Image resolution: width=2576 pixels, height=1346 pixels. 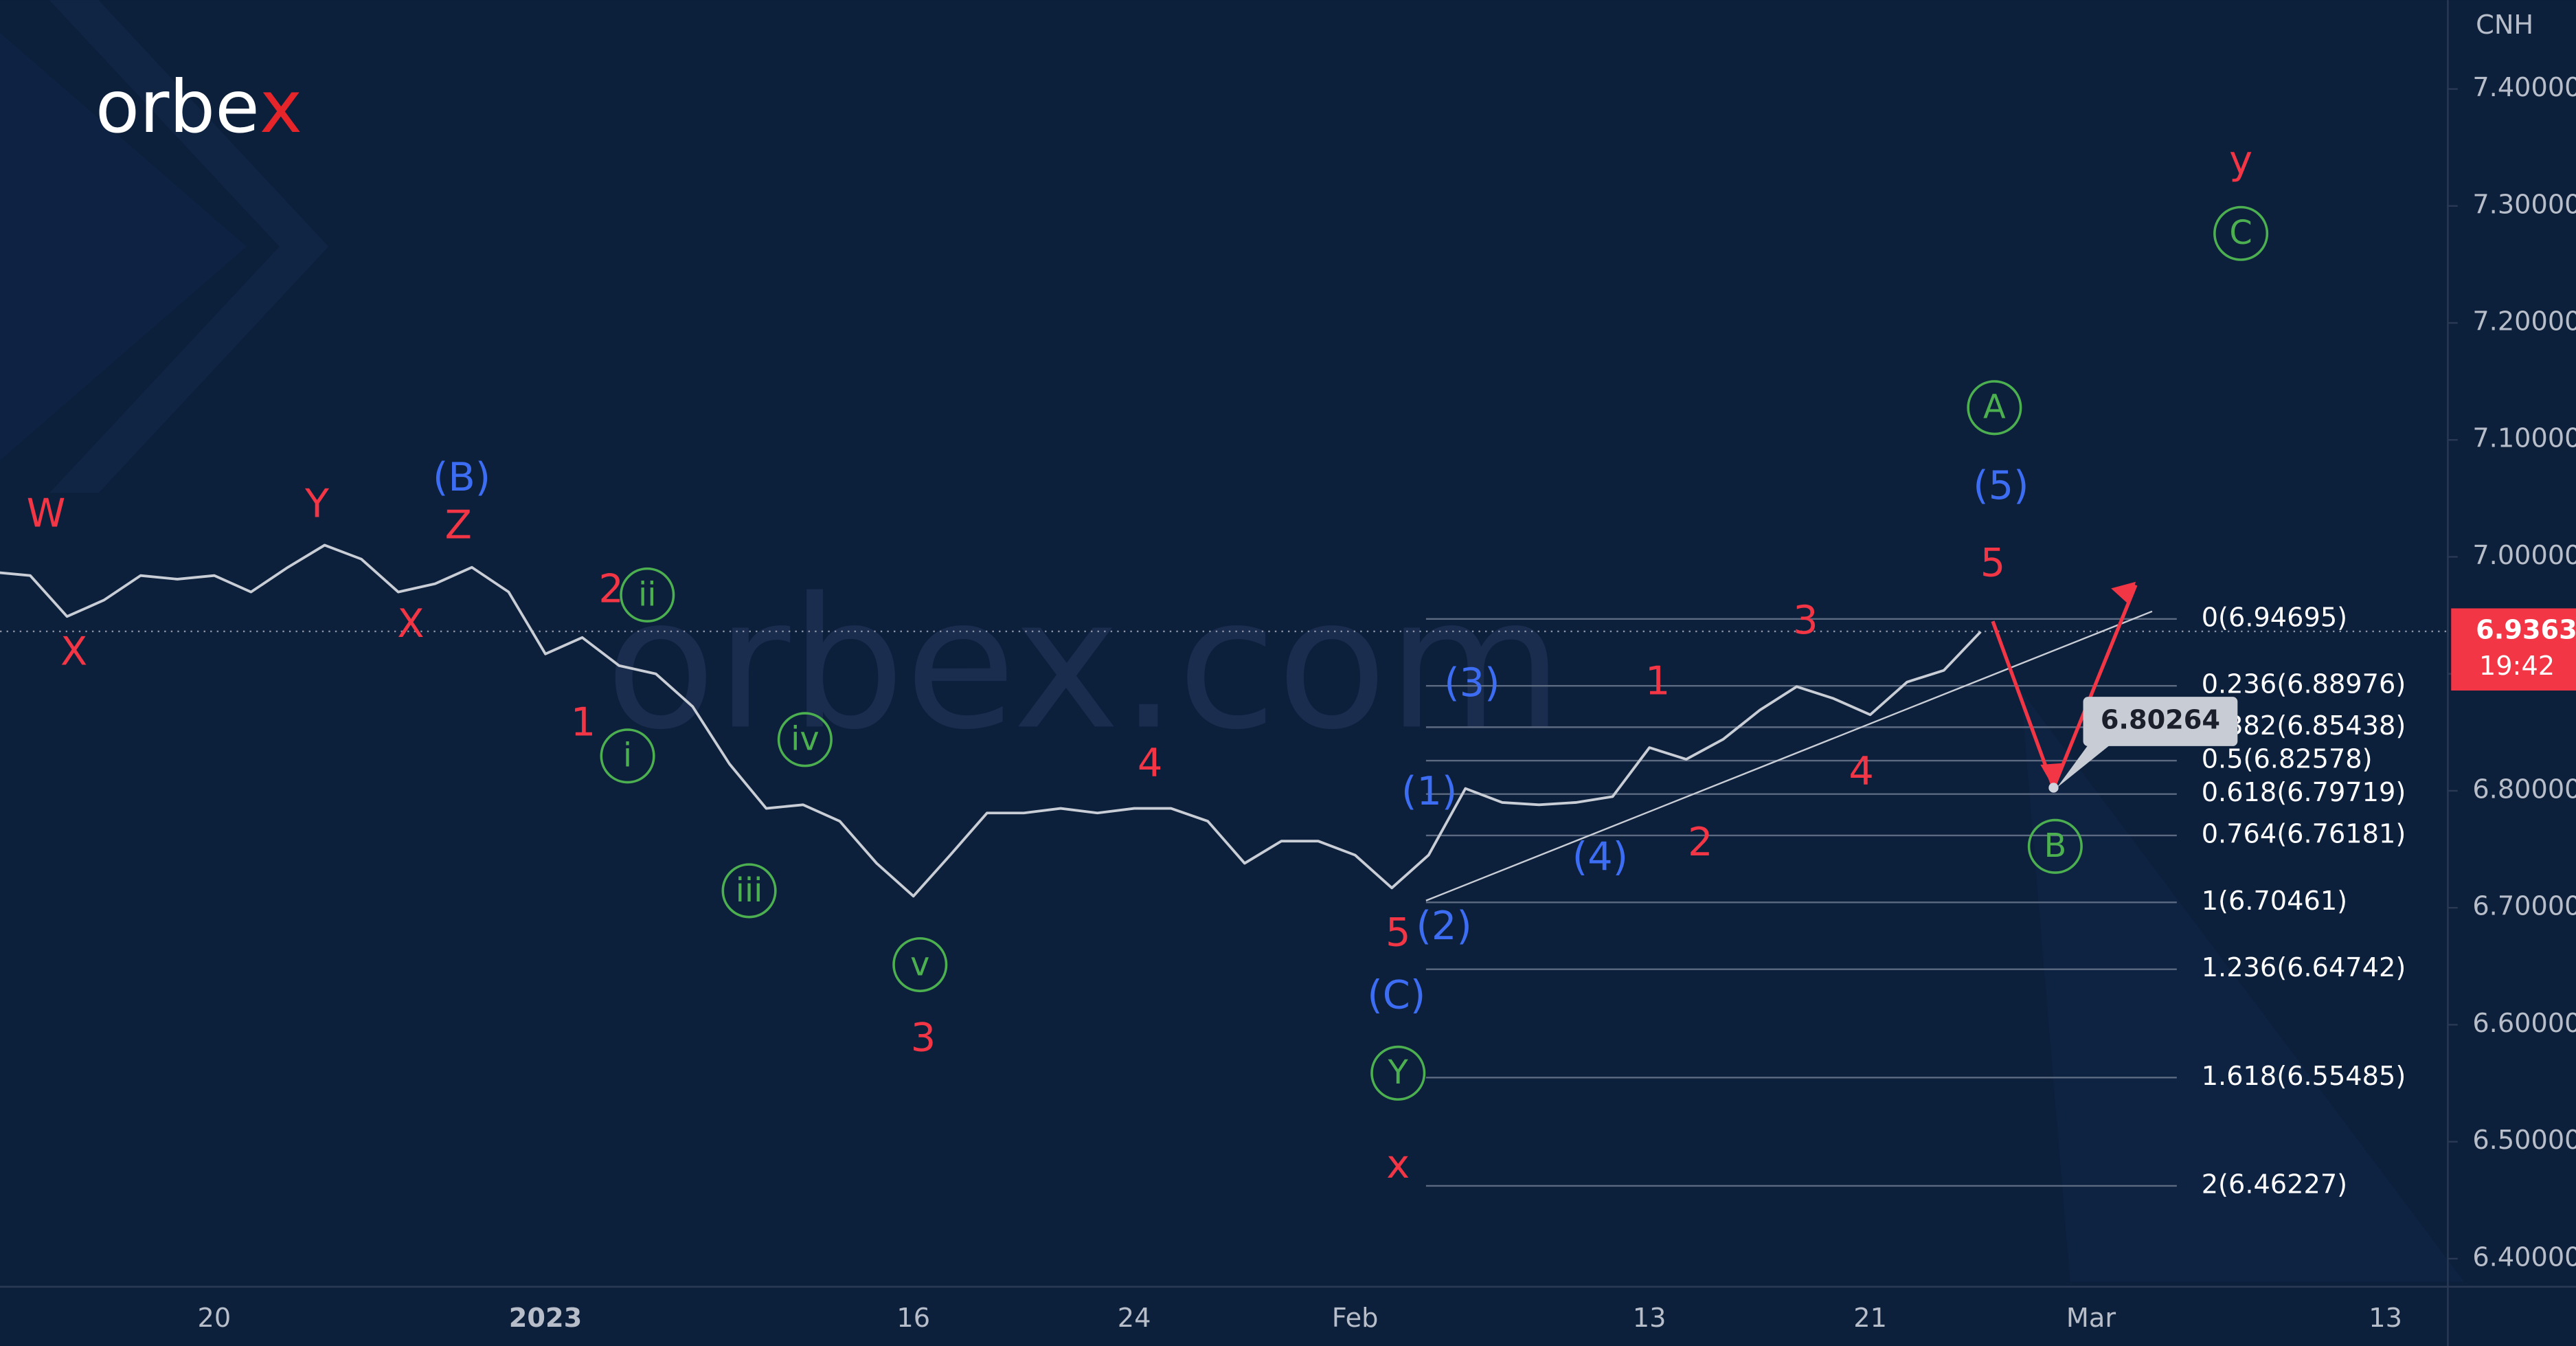 I want to click on wave-label: Z, so click(x=458, y=525).